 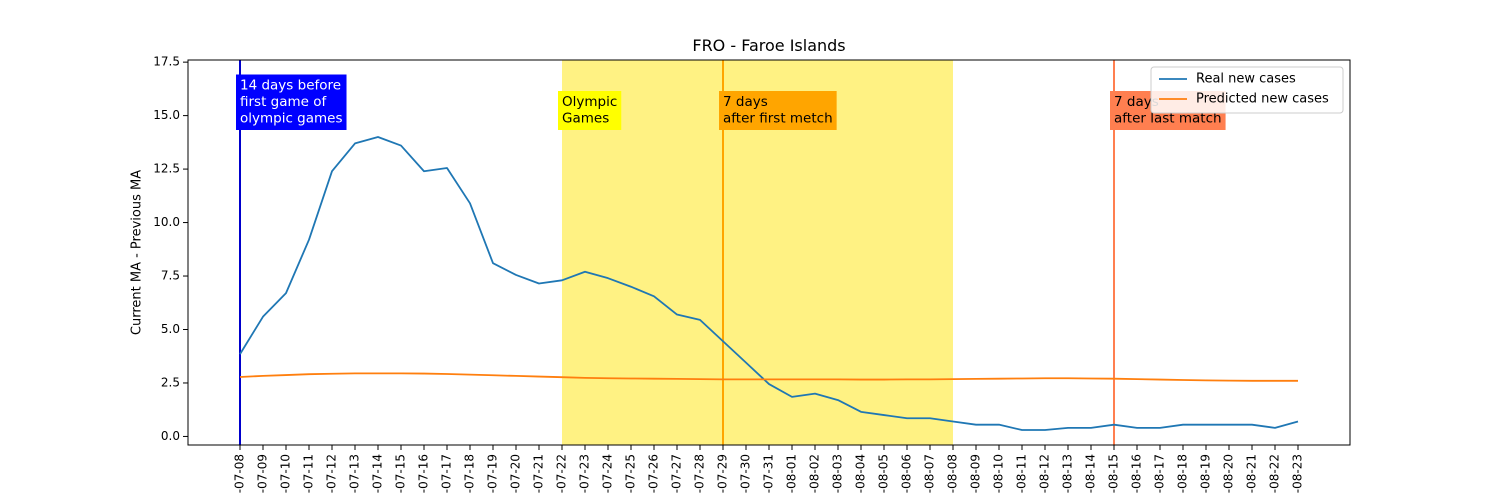 I want to click on annotation-text: olympic games, so click(x=291, y=119).